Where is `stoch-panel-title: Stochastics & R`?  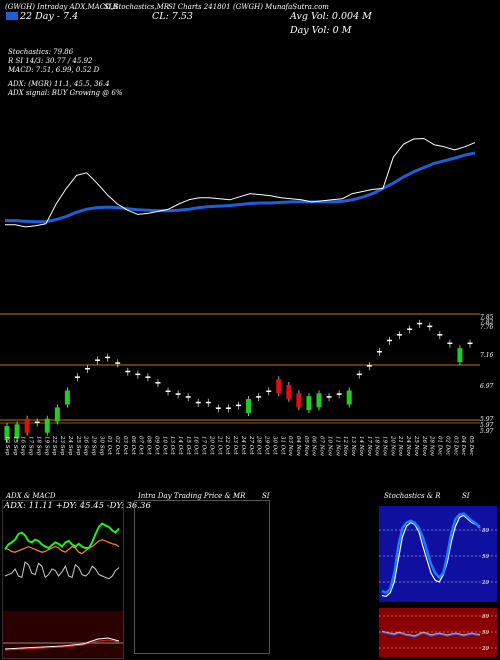
stoch-panel-title: Stochastics & R is located at coordinates (412, 496).